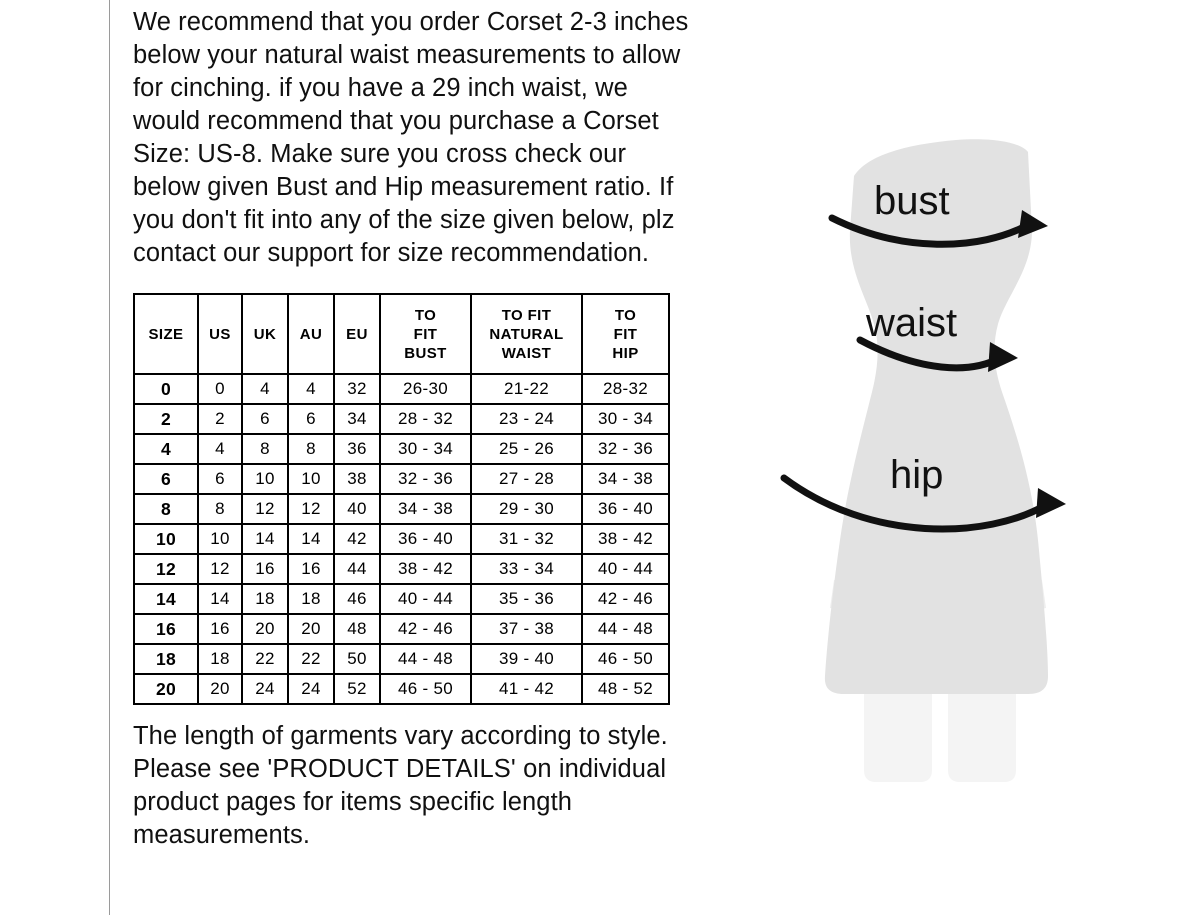 The image size is (1186, 915). I want to click on table-row: 0 0 4 4 32 26-30 21-22 28-32, so click(401, 389).